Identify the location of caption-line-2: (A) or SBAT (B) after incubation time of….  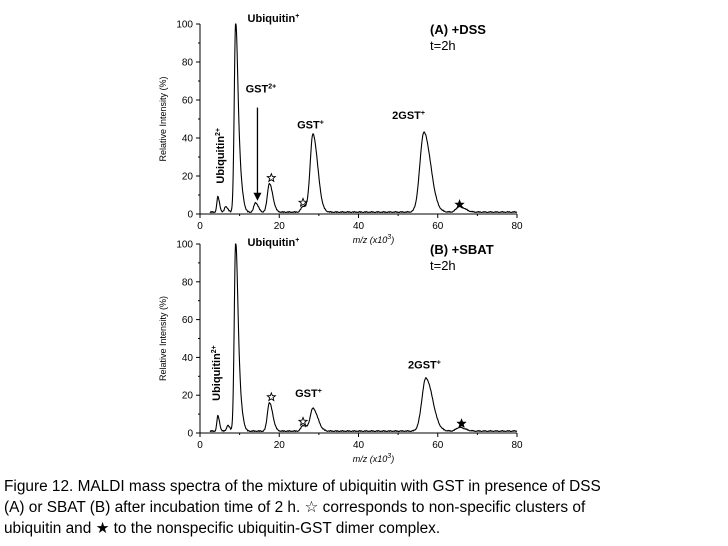
(295, 507).